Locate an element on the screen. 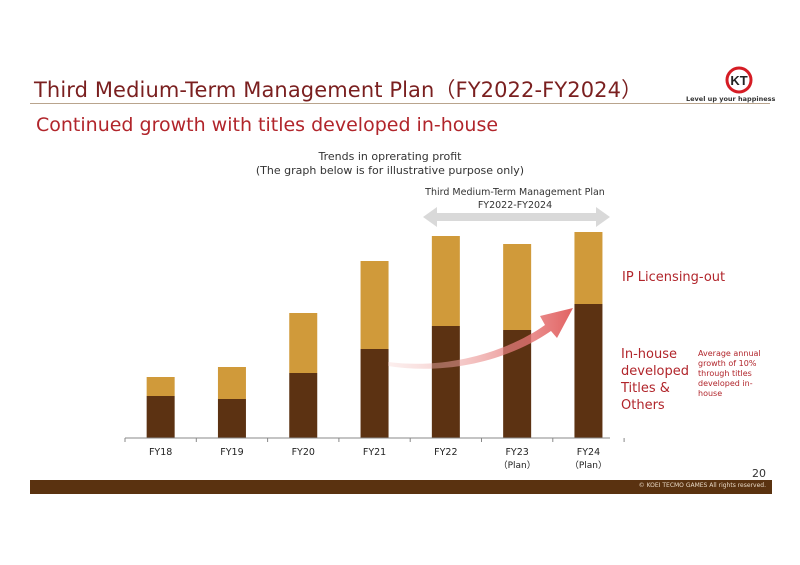 This screenshot has width=800, height=565. bar-fy20-inhouse is located at coordinates (303, 405).